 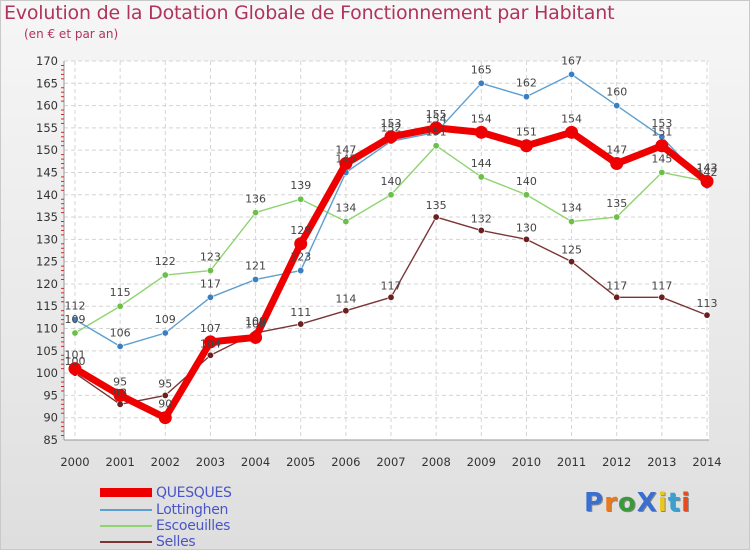 What do you see at coordinates (47, 195) in the screenshot?
I see `y-tick-label: 140` at bounding box center [47, 195].